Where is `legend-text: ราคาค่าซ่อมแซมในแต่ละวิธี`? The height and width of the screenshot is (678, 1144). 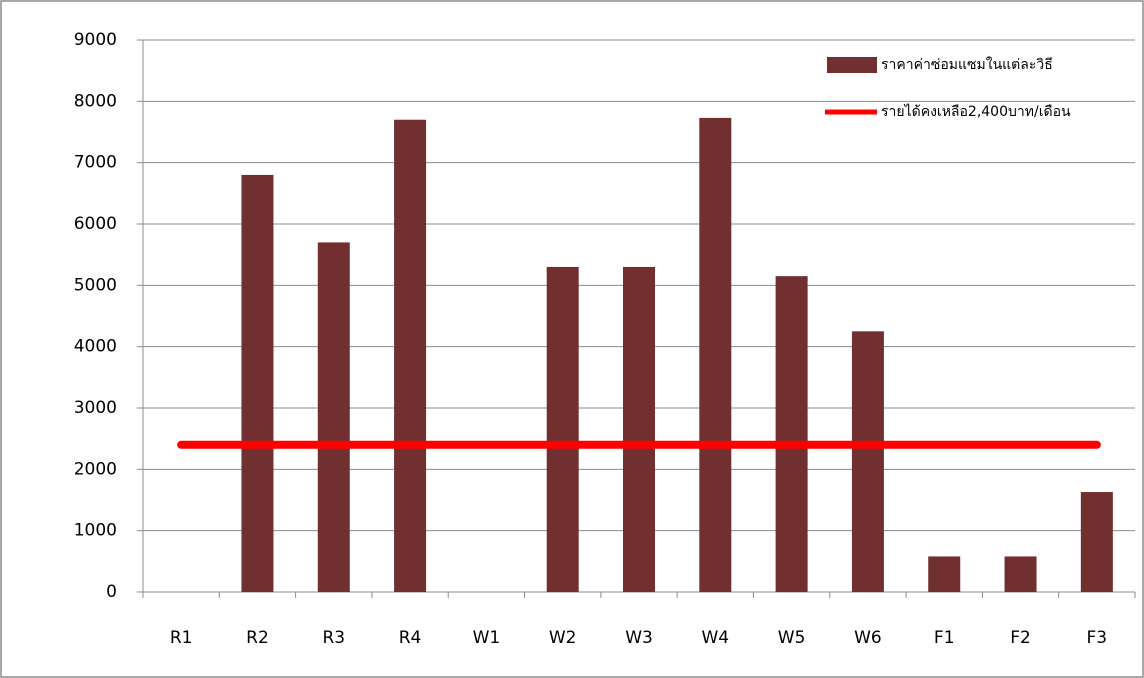 legend-text: ราคาค่าซ่อมแซมในแต่ละวิธี is located at coordinates (967, 64).